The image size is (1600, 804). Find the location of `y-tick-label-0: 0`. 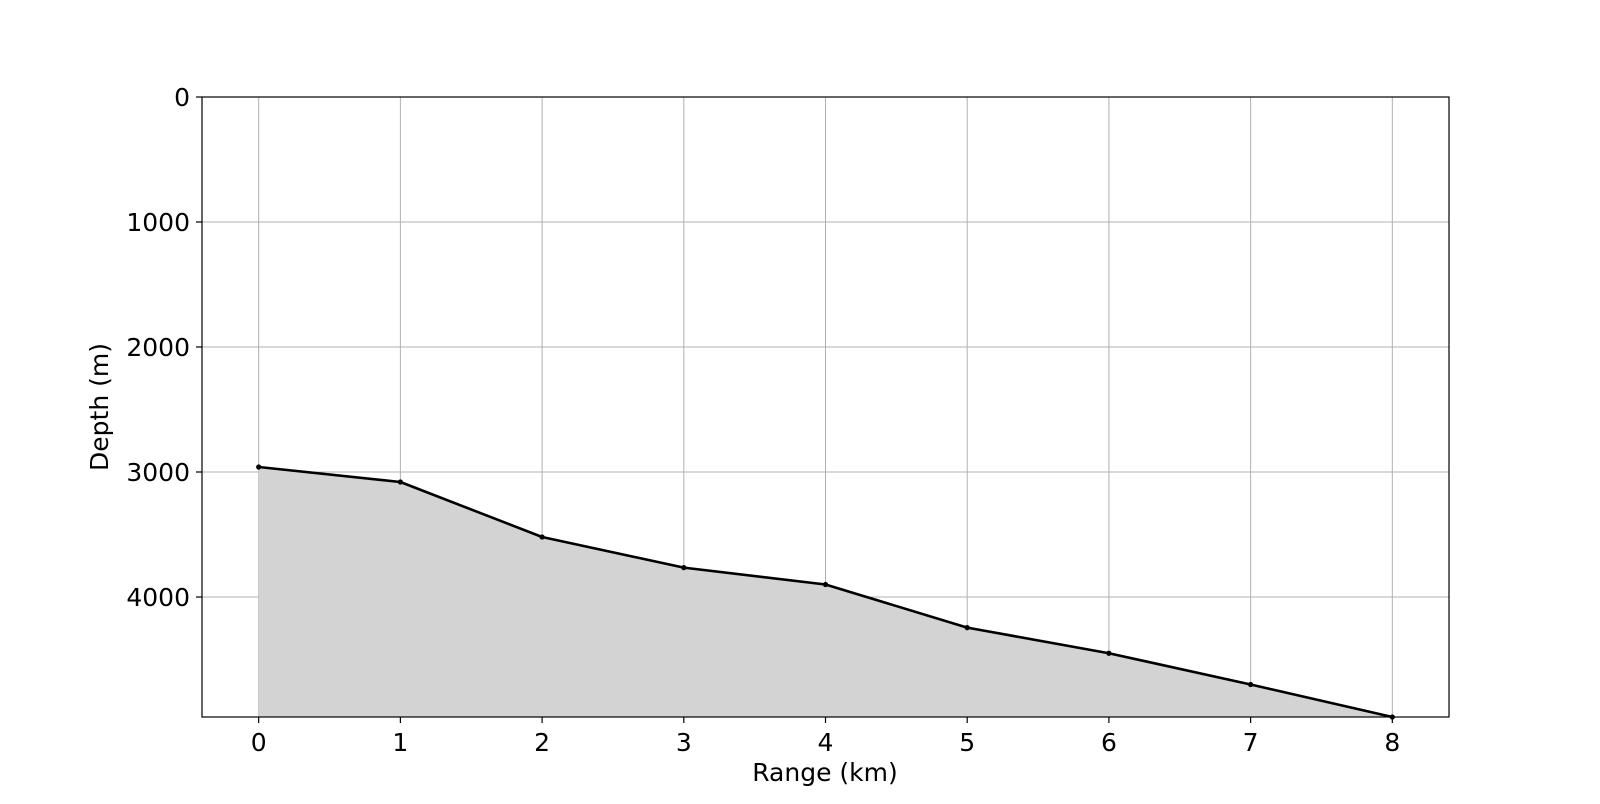

y-tick-label-0: 0 is located at coordinates (182, 97).